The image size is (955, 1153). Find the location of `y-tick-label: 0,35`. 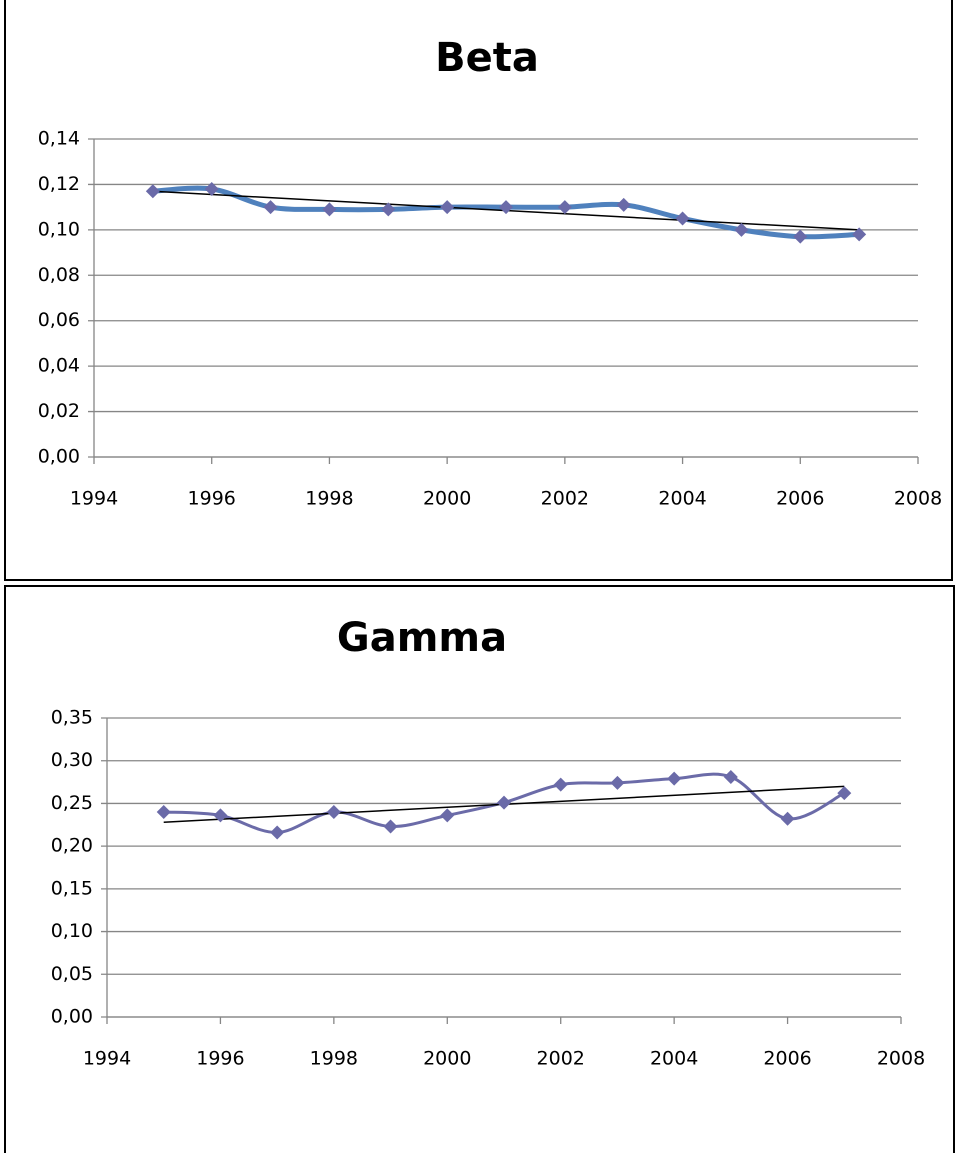

y-tick-label: 0,35 is located at coordinates (72, 718).